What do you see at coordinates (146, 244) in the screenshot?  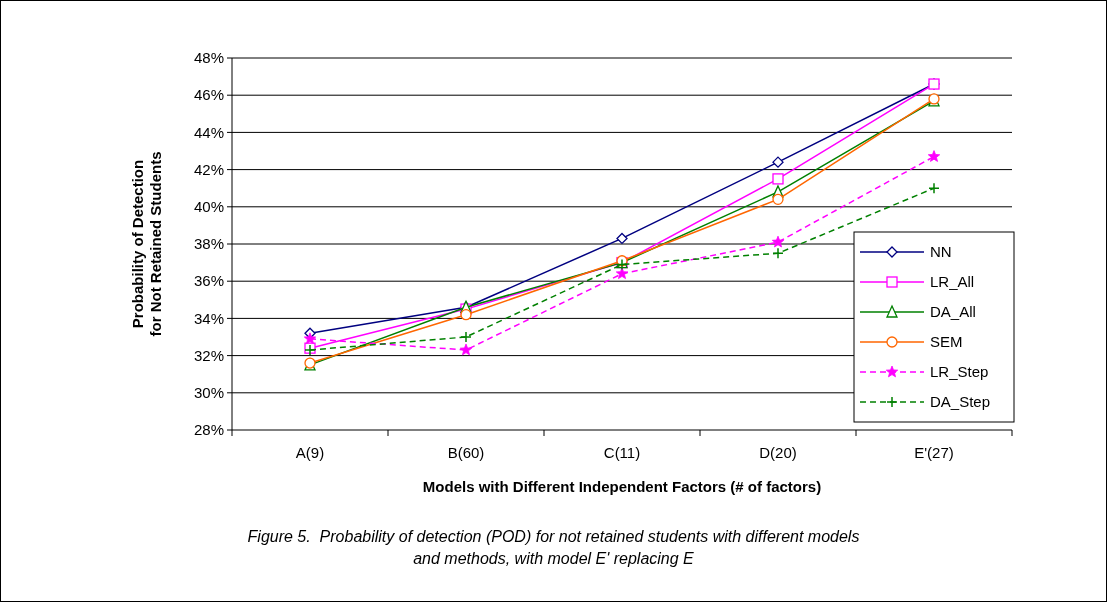 I see `y-axis-title: Probability of Detection for Not Retained Students` at bounding box center [146, 244].